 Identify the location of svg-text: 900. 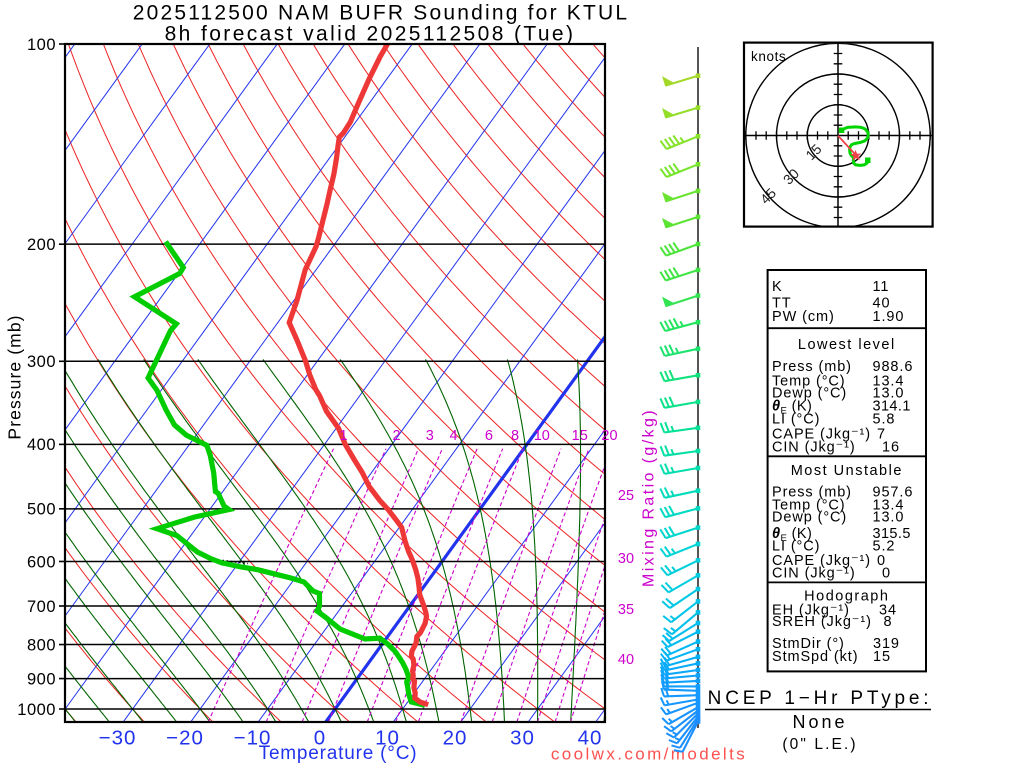
(41, 679).